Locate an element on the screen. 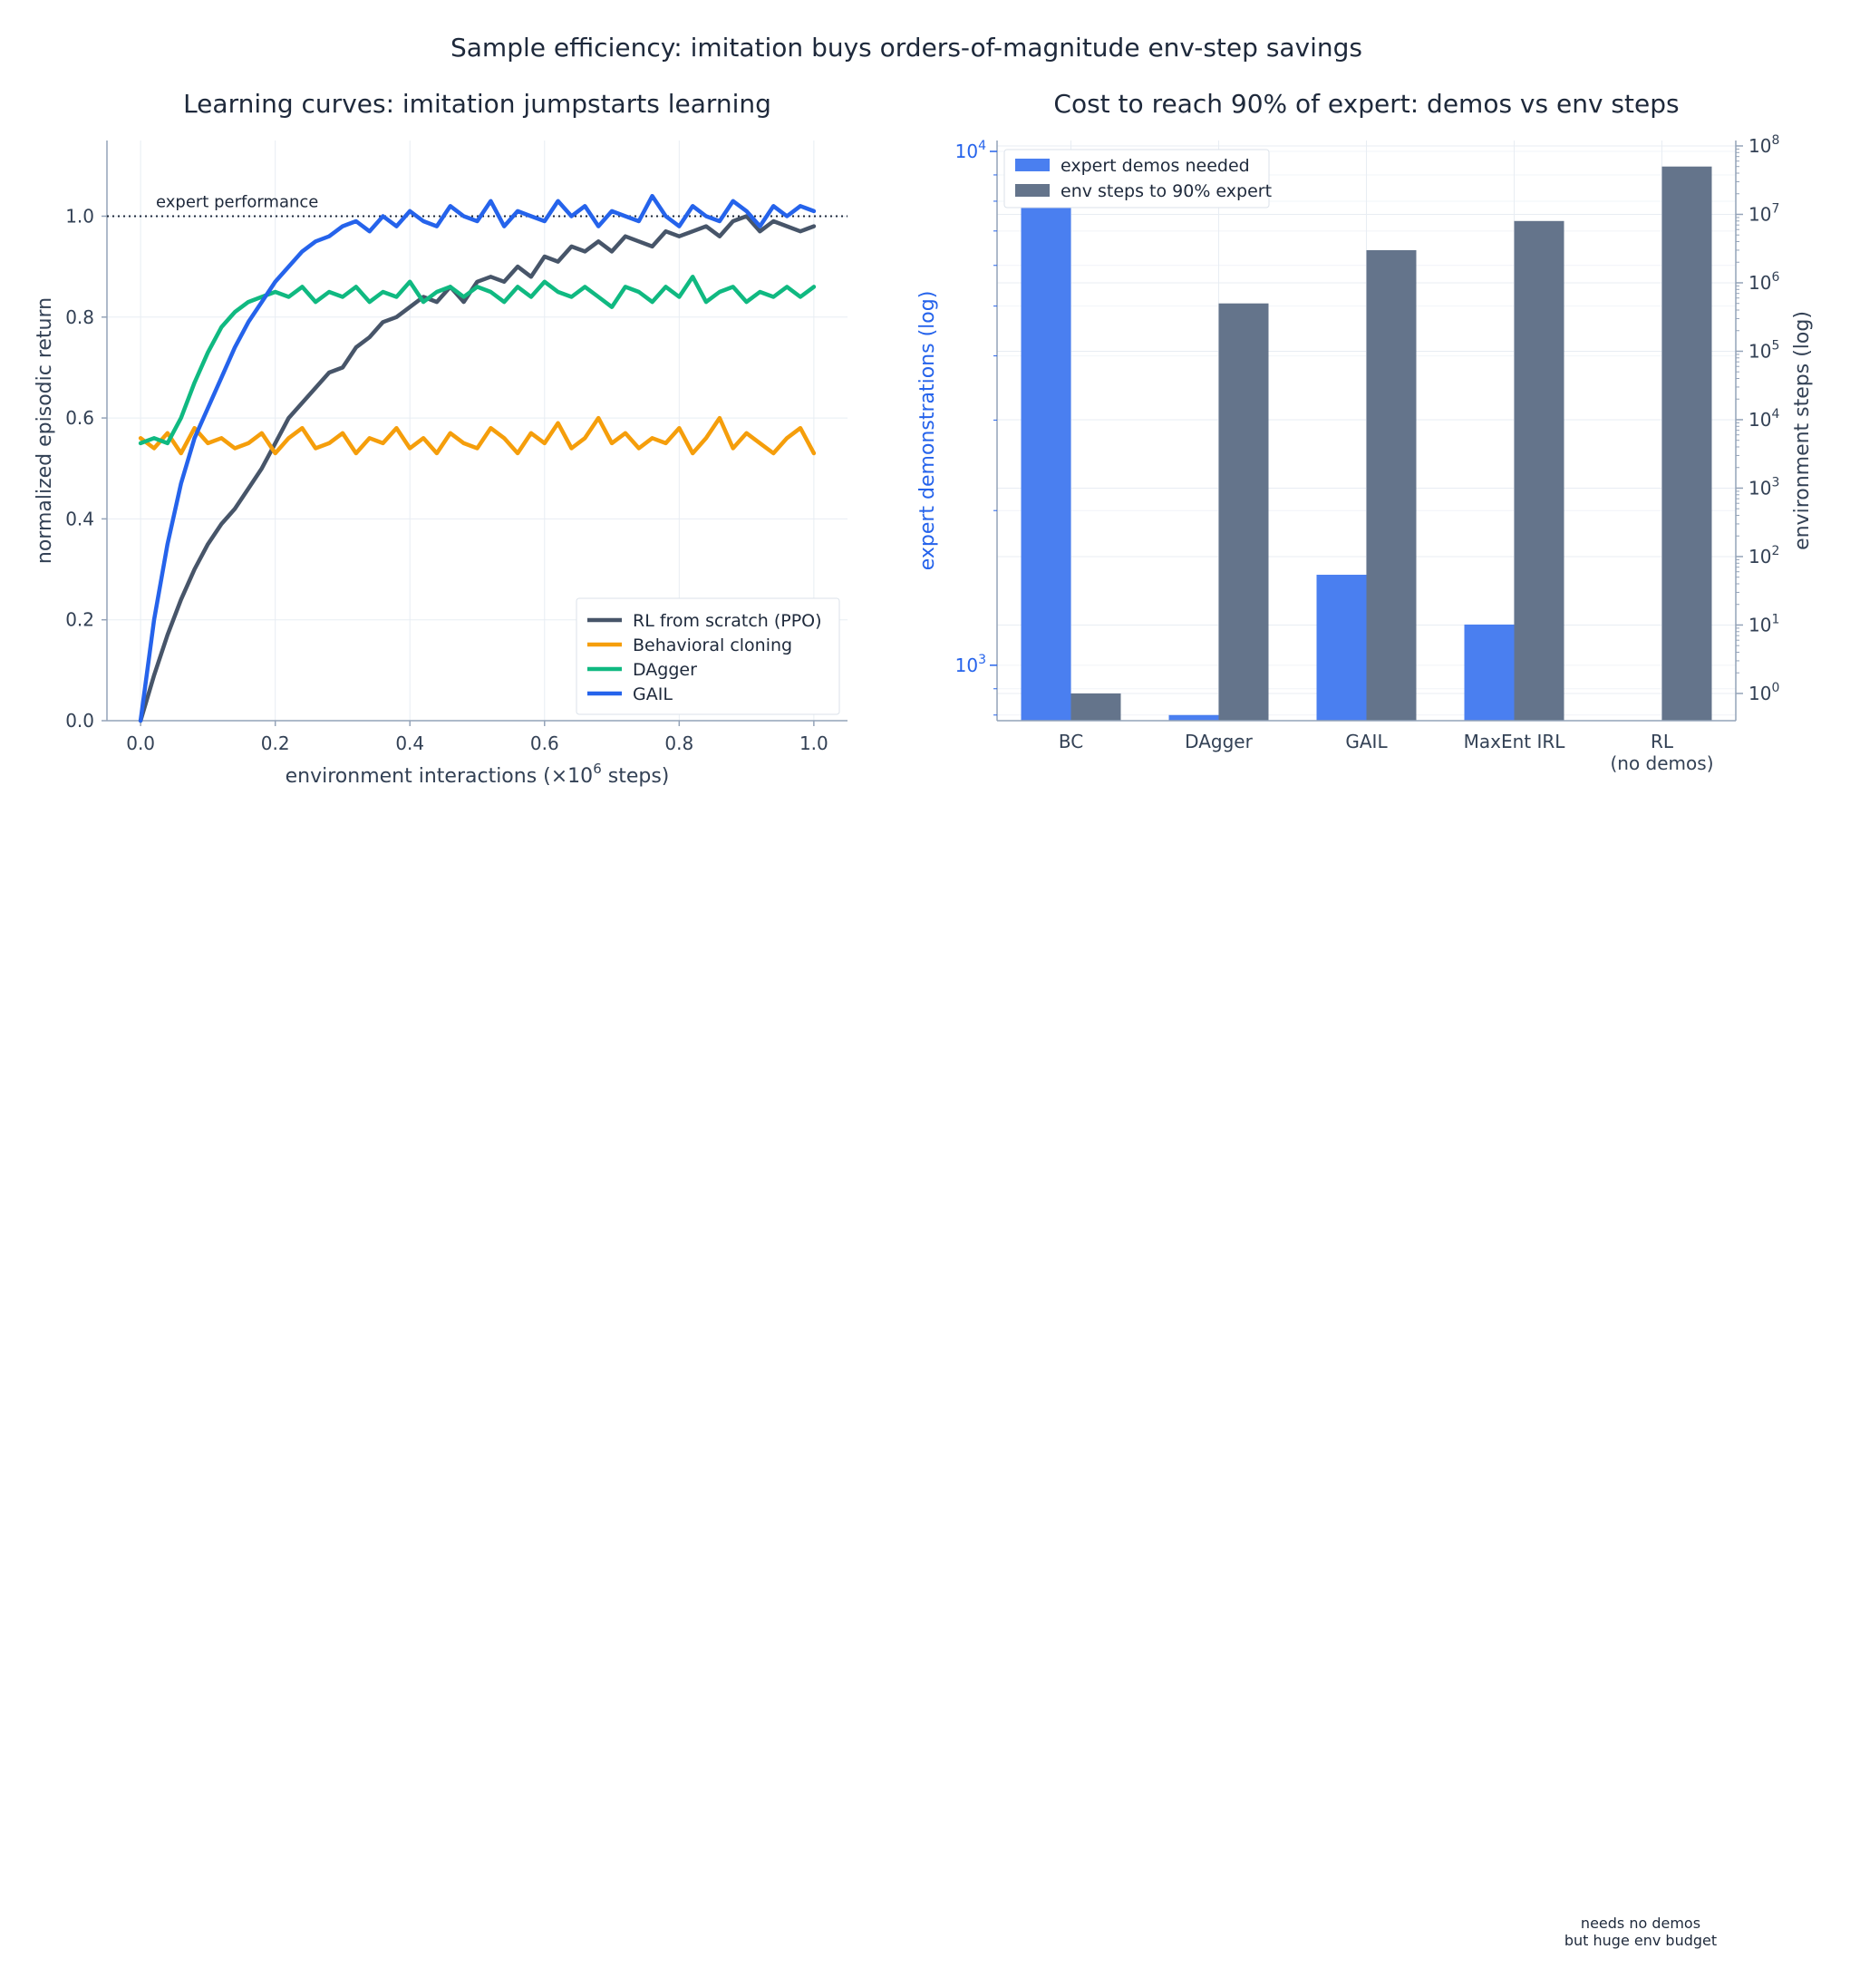  right-log-tick-label-4: 10⁴ is located at coordinates (1763, 419).